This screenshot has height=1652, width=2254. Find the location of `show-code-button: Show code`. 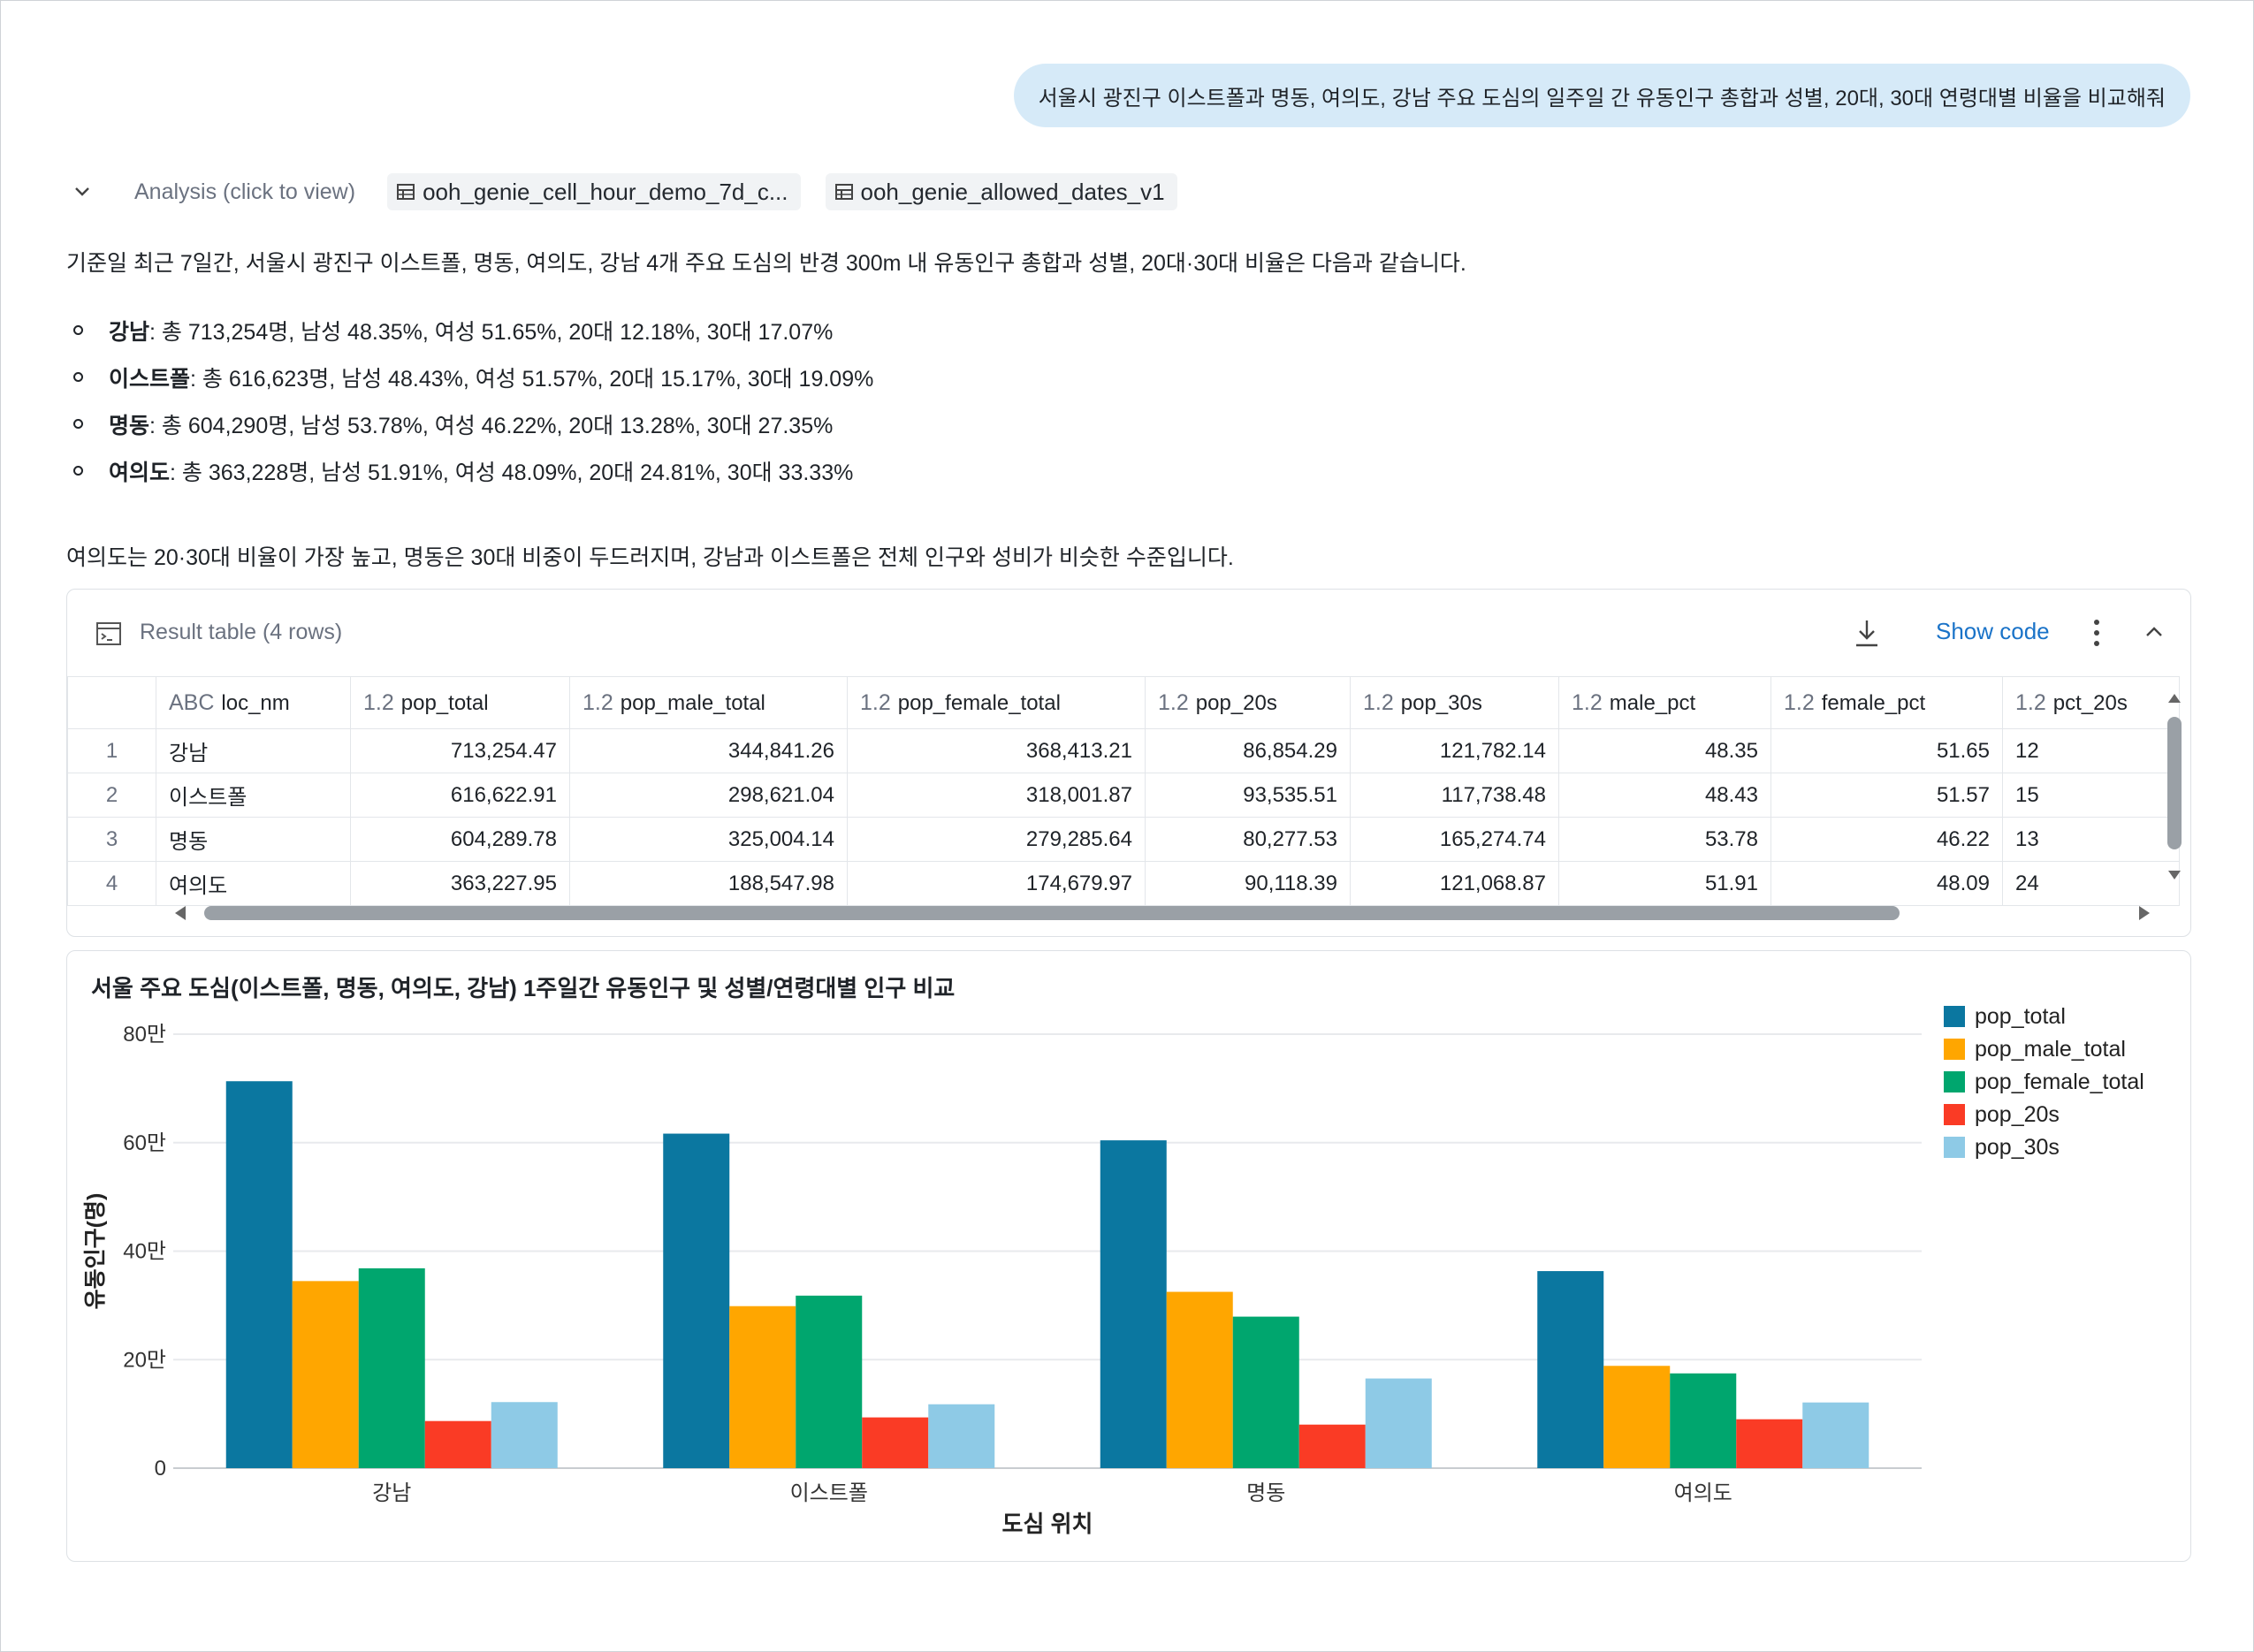

show-code-button: Show code is located at coordinates (1993, 631).